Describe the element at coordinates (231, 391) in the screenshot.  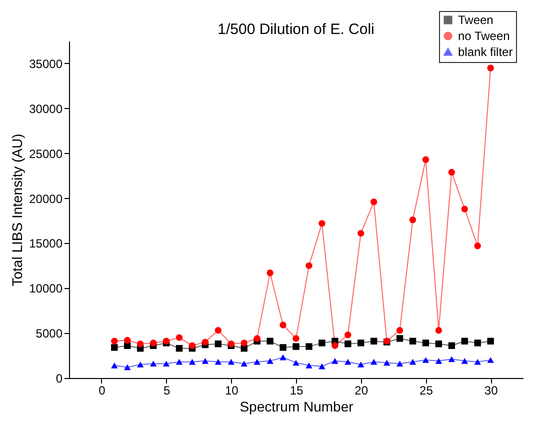
I see `x-tick-label: 10` at that location.